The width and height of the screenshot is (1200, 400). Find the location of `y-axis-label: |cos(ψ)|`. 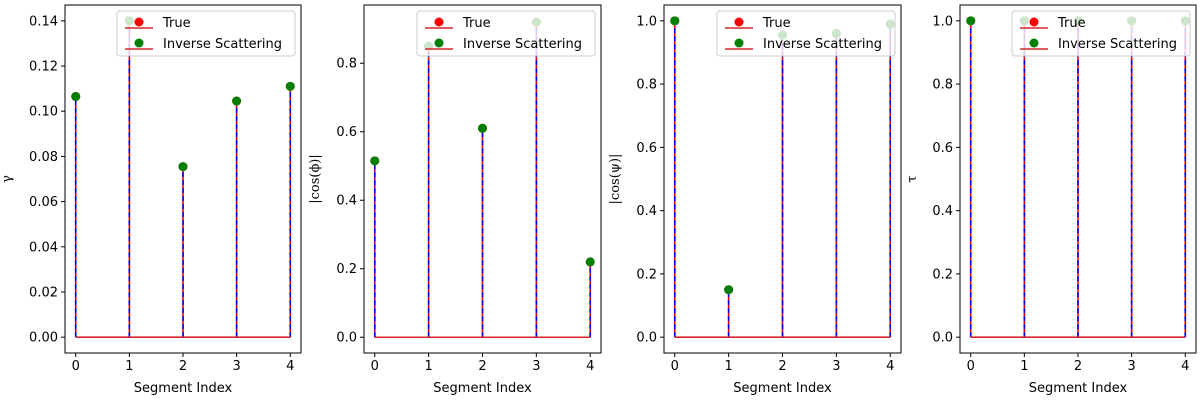

y-axis-label: |cos(ψ)| is located at coordinates (615, 179).